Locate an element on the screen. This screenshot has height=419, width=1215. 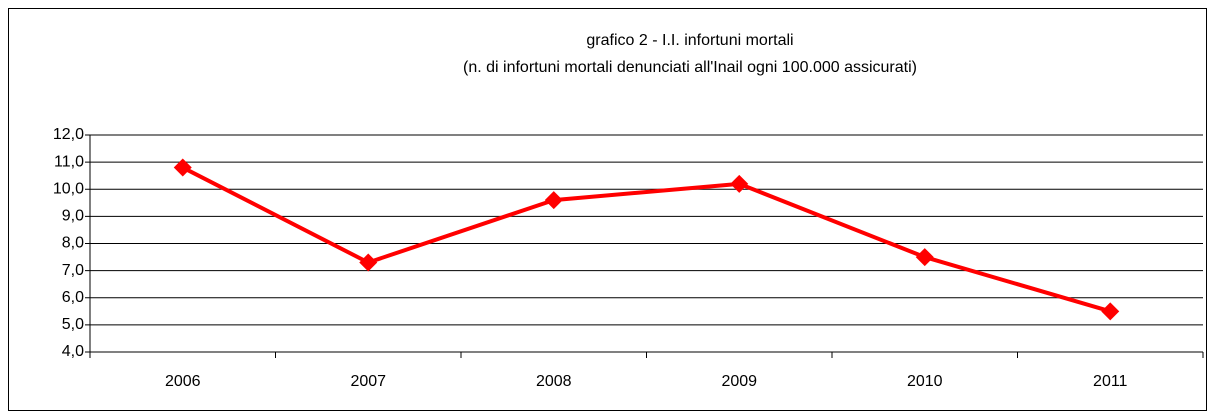
y-tick-label: 7,0 is located at coordinates (73, 270).